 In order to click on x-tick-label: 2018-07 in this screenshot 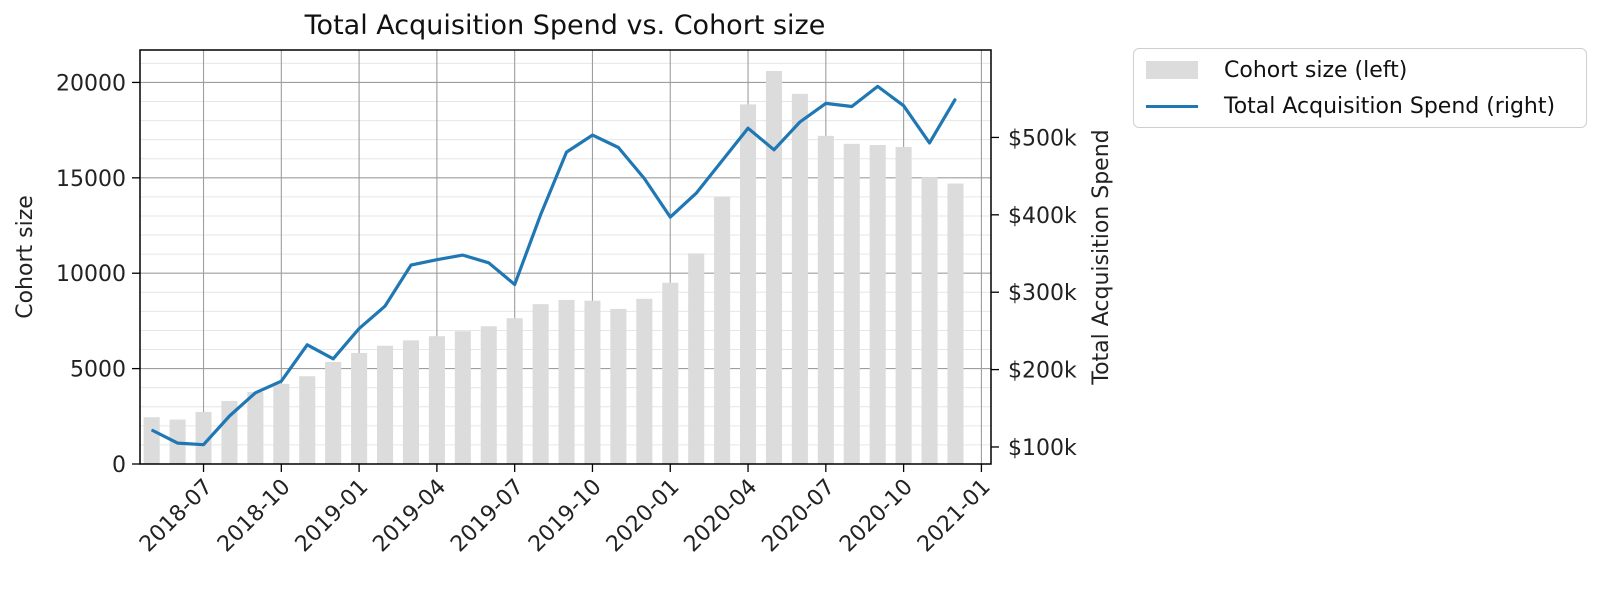, I will do `click(176, 516)`.